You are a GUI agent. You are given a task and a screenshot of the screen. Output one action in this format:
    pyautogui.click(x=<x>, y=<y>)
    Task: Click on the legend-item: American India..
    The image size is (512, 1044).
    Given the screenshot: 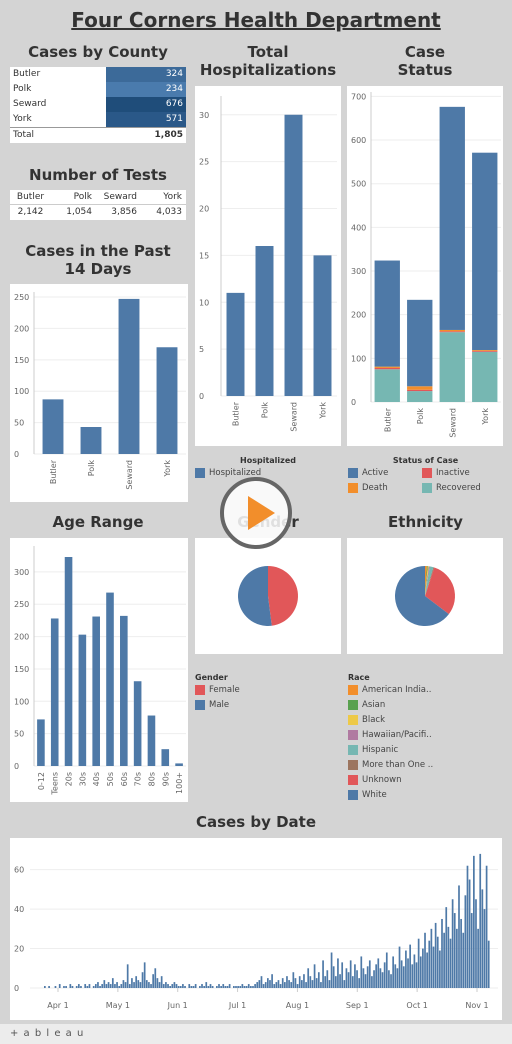 What is the action you would take?
    pyautogui.click(x=425, y=689)
    